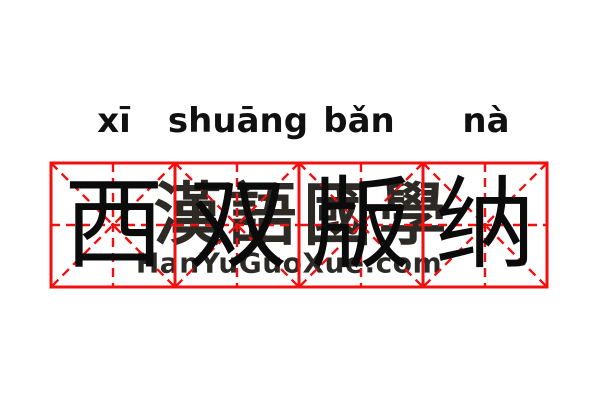  I want to click on pinyin-syllable-2: shuāng, so click(238, 121).